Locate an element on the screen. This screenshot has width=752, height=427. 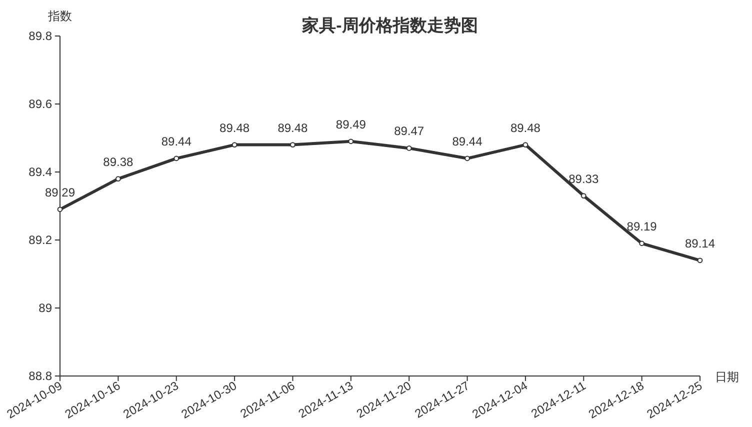
y-tick-label: 89.4 is located at coordinates (40, 172).